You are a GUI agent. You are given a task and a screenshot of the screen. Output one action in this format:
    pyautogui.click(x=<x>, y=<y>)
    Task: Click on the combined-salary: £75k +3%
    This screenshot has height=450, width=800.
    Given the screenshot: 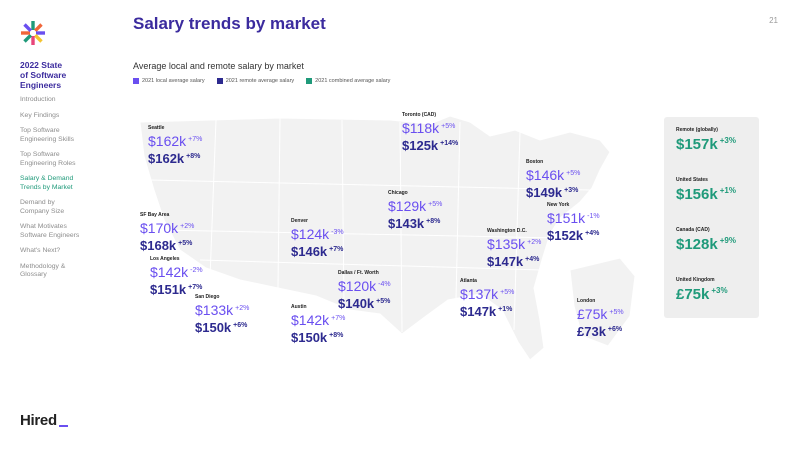 What is the action you would take?
    pyautogui.click(x=702, y=294)
    